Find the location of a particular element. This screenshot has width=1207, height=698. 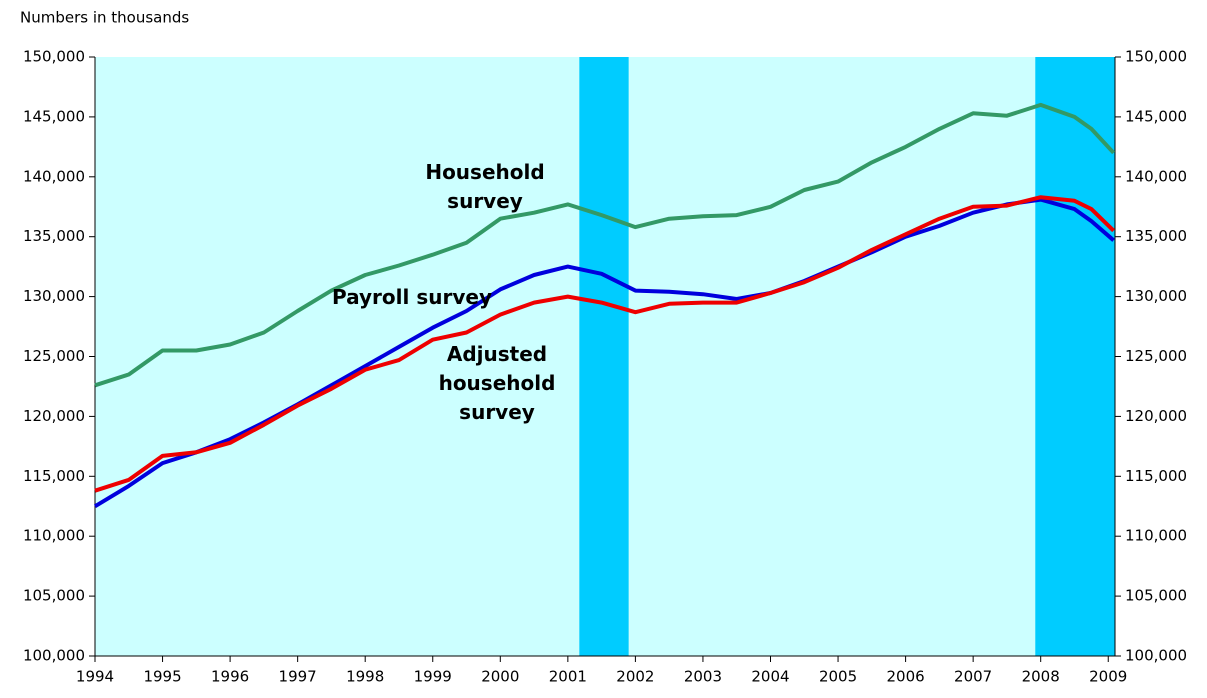

x-tick-label: 2002 is located at coordinates (635, 677).